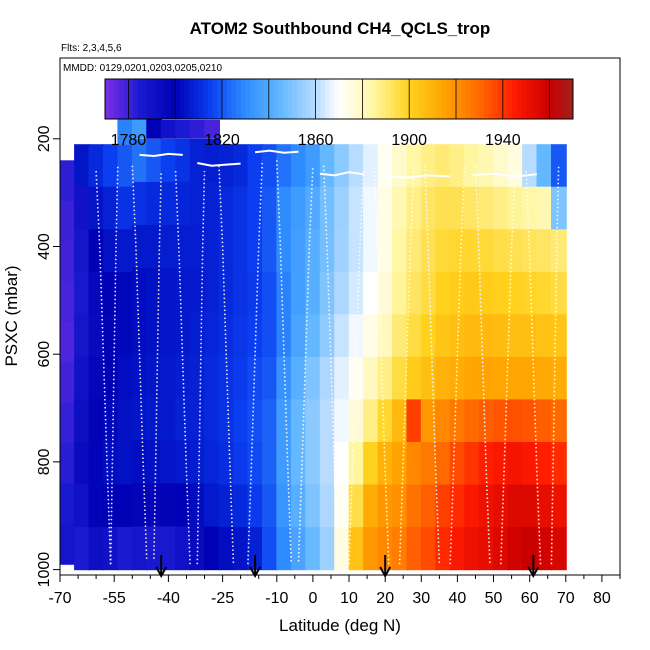 The width and height of the screenshot is (650, 650). What do you see at coordinates (494, 598) in the screenshot?
I see `x-tick-label: 50` at bounding box center [494, 598].